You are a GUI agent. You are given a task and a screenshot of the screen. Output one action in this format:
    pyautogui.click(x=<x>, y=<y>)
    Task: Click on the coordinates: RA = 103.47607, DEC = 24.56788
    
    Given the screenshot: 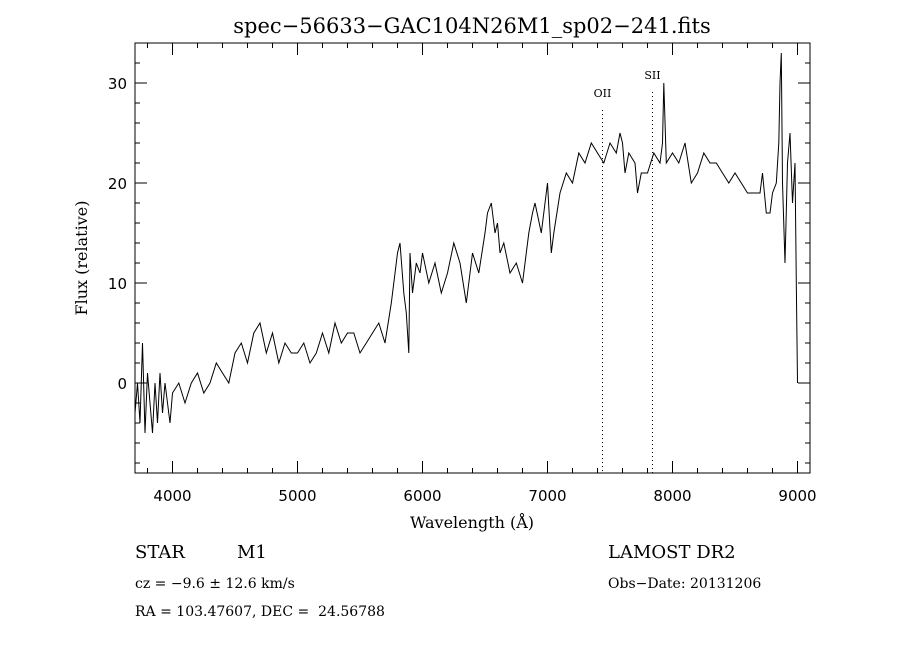 What is the action you would take?
    pyautogui.click(x=260, y=612)
    